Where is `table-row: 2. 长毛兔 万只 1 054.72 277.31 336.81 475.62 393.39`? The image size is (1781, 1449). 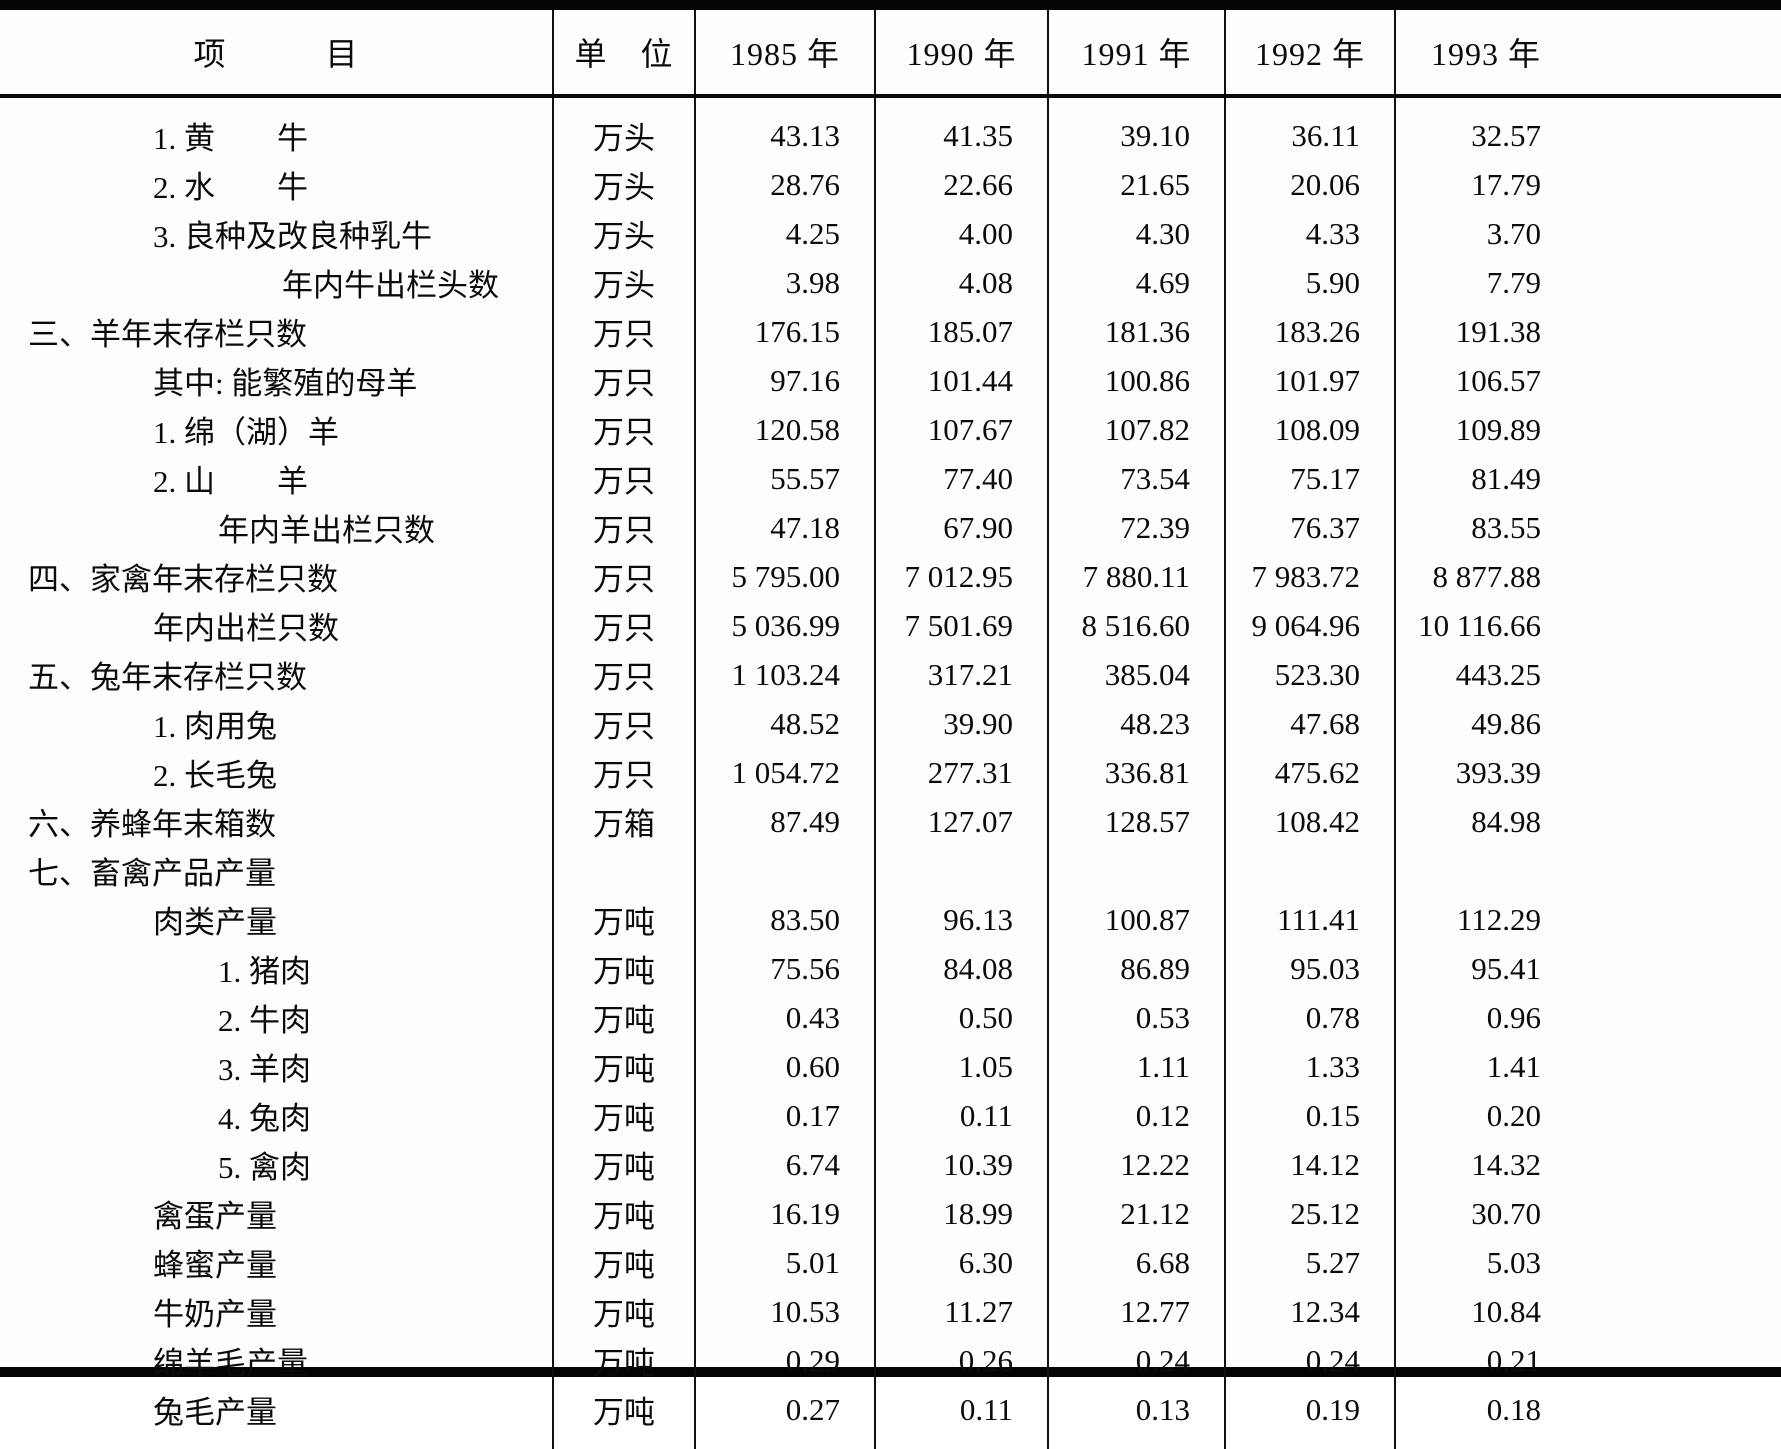
table-row: 2. 长毛兔 万只 1 054.72 277.31 336.81 475.62 393.39 is located at coordinates (890, 772).